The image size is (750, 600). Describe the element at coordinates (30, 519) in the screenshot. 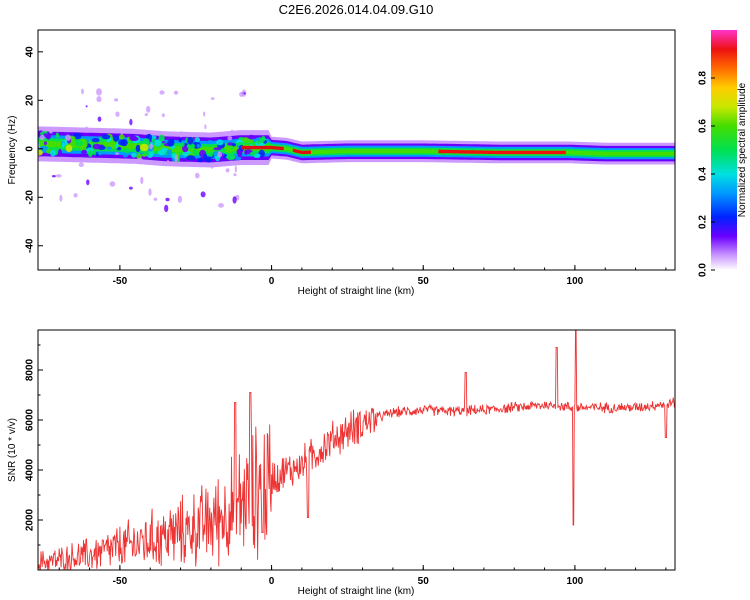

I see `snr-y-tick-label: 2000` at that location.